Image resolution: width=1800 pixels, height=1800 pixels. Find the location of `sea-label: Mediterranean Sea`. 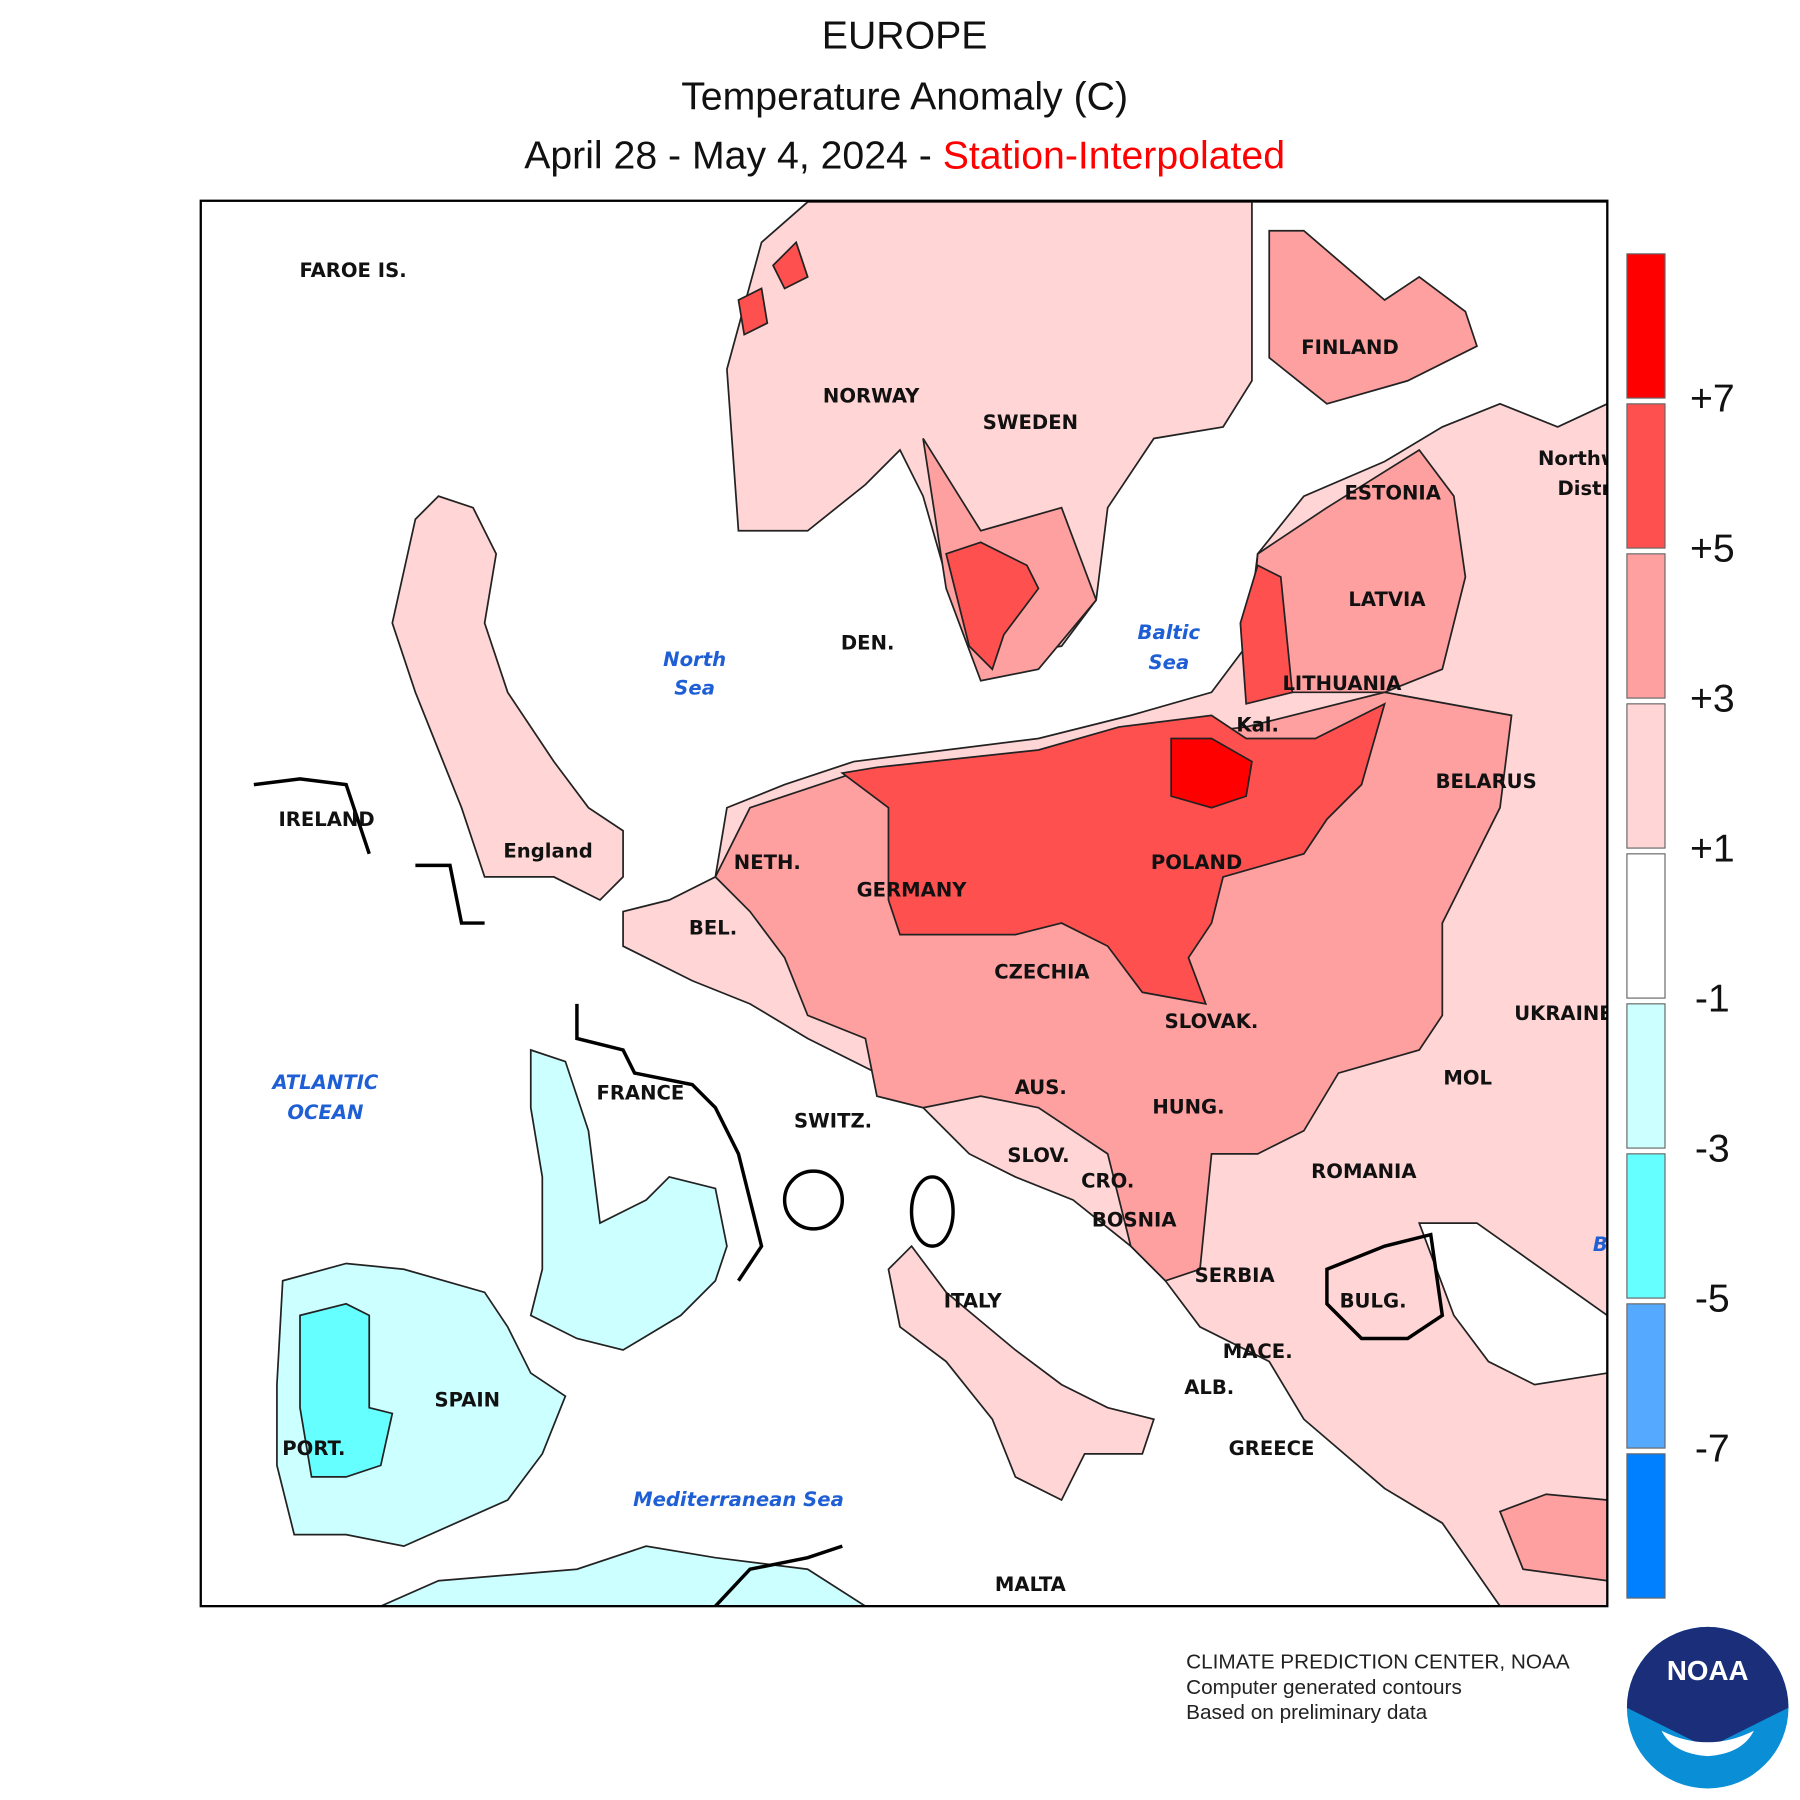

sea-label: Mediterranean Sea is located at coordinates (738, 1499).